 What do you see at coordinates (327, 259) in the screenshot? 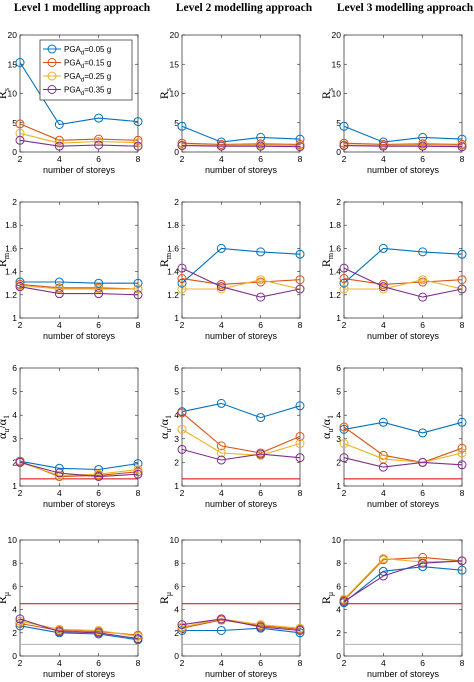
I see `y-axis-label: Rm` at bounding box center [327, 259].